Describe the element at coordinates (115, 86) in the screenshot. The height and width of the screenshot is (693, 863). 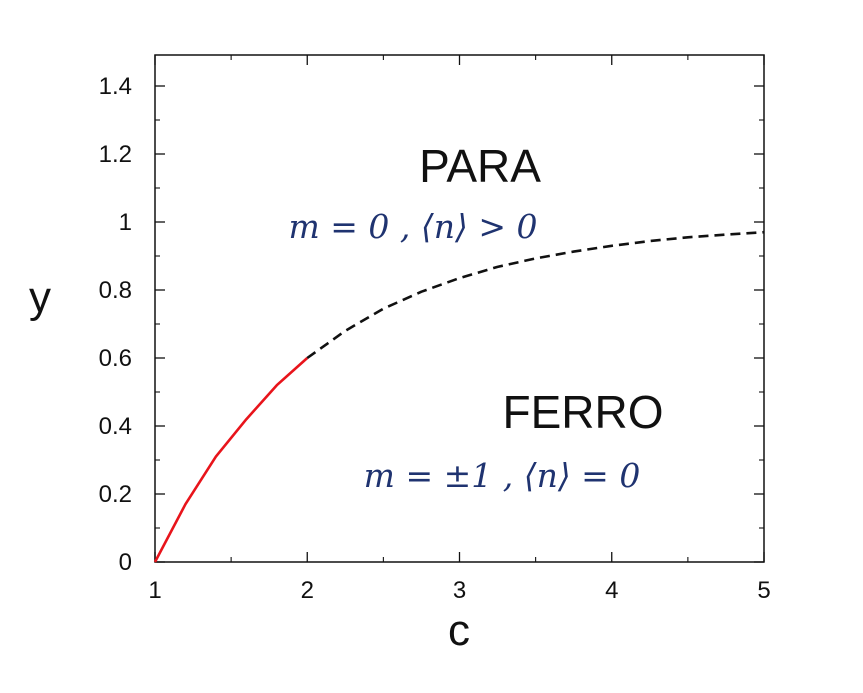
I see `y-tick-label: 1.4` at that location.